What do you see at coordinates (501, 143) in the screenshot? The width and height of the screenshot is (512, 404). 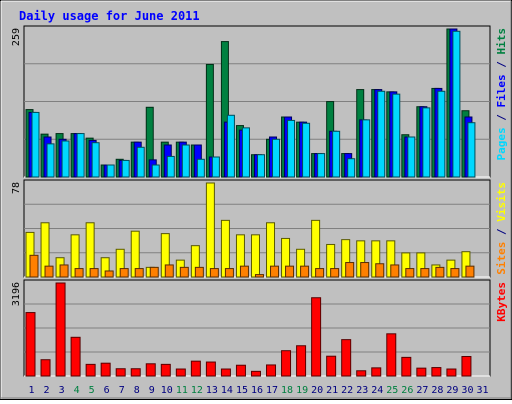 I see `legend-part: Pages` at bounding box center [501, 143].